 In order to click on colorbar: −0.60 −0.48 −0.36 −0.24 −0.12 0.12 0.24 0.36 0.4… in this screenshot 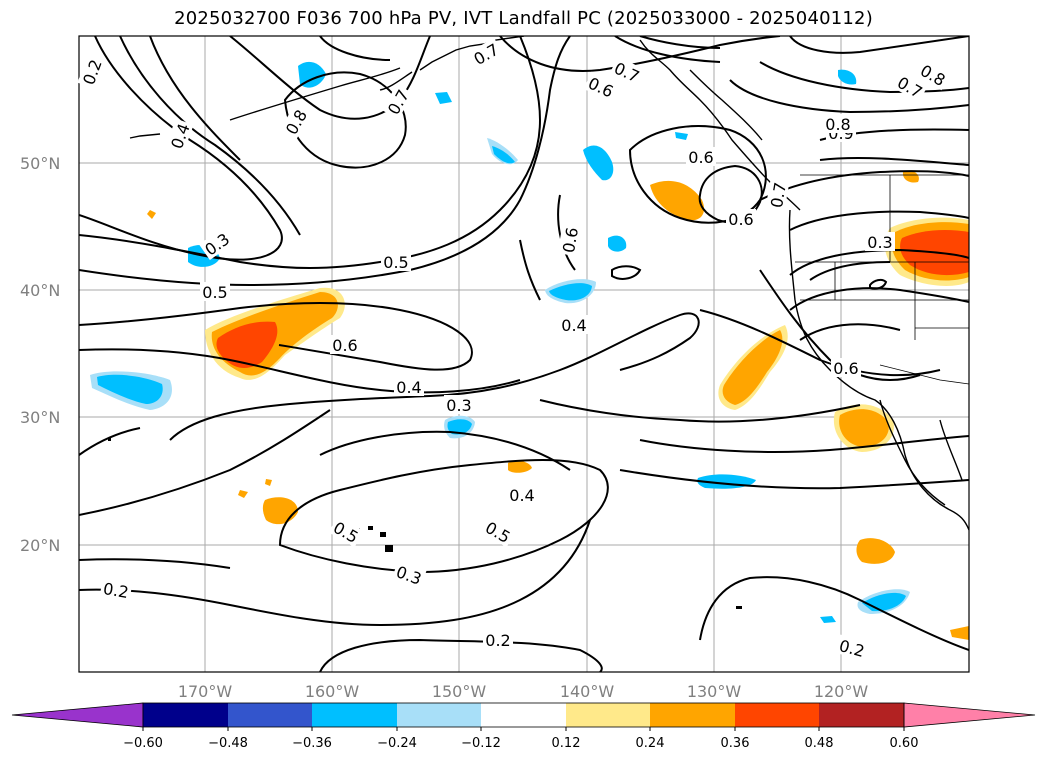, I will do `click(523, 726)`.